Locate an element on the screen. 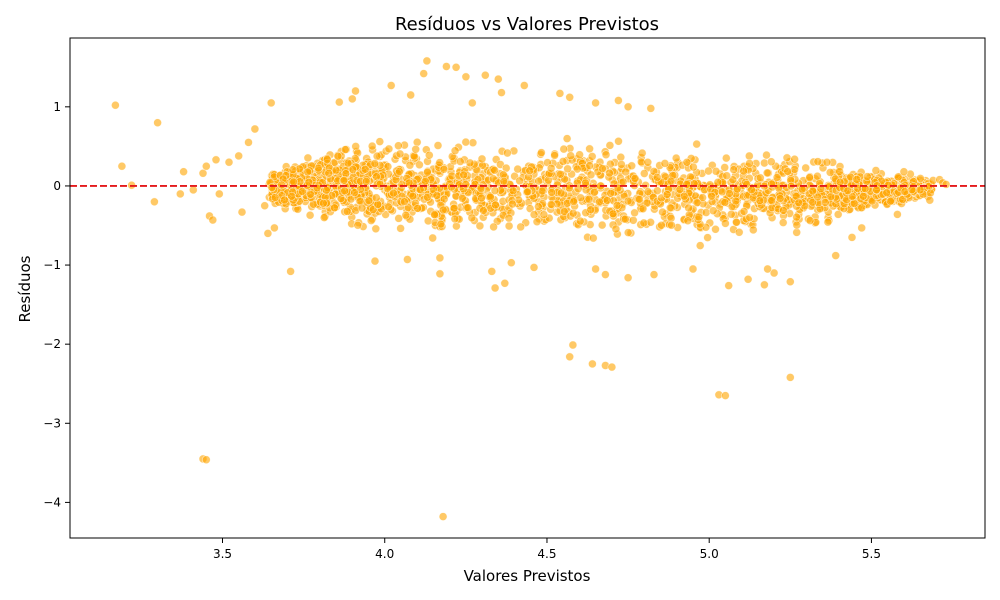  x-axis-label: Valores Previstos is located at coordinates (527, 576).